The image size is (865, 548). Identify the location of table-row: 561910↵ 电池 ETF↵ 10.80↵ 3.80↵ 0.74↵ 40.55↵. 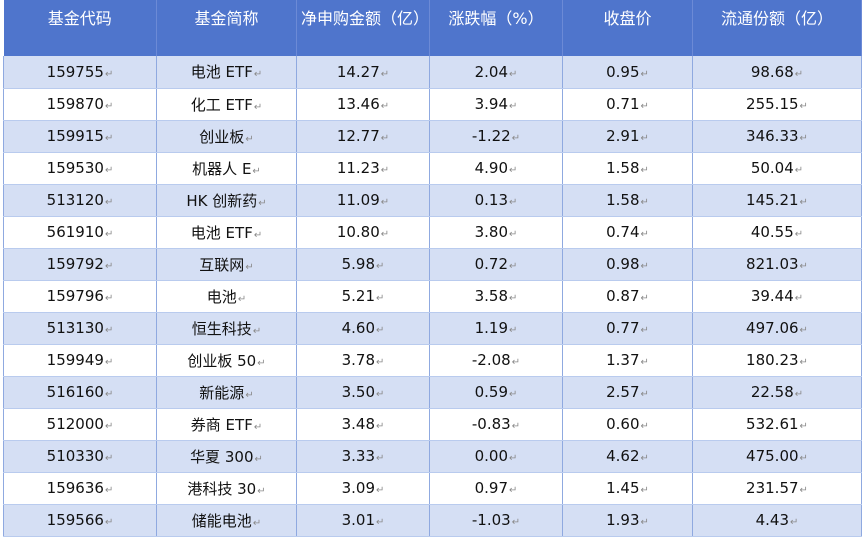
(432, 232).